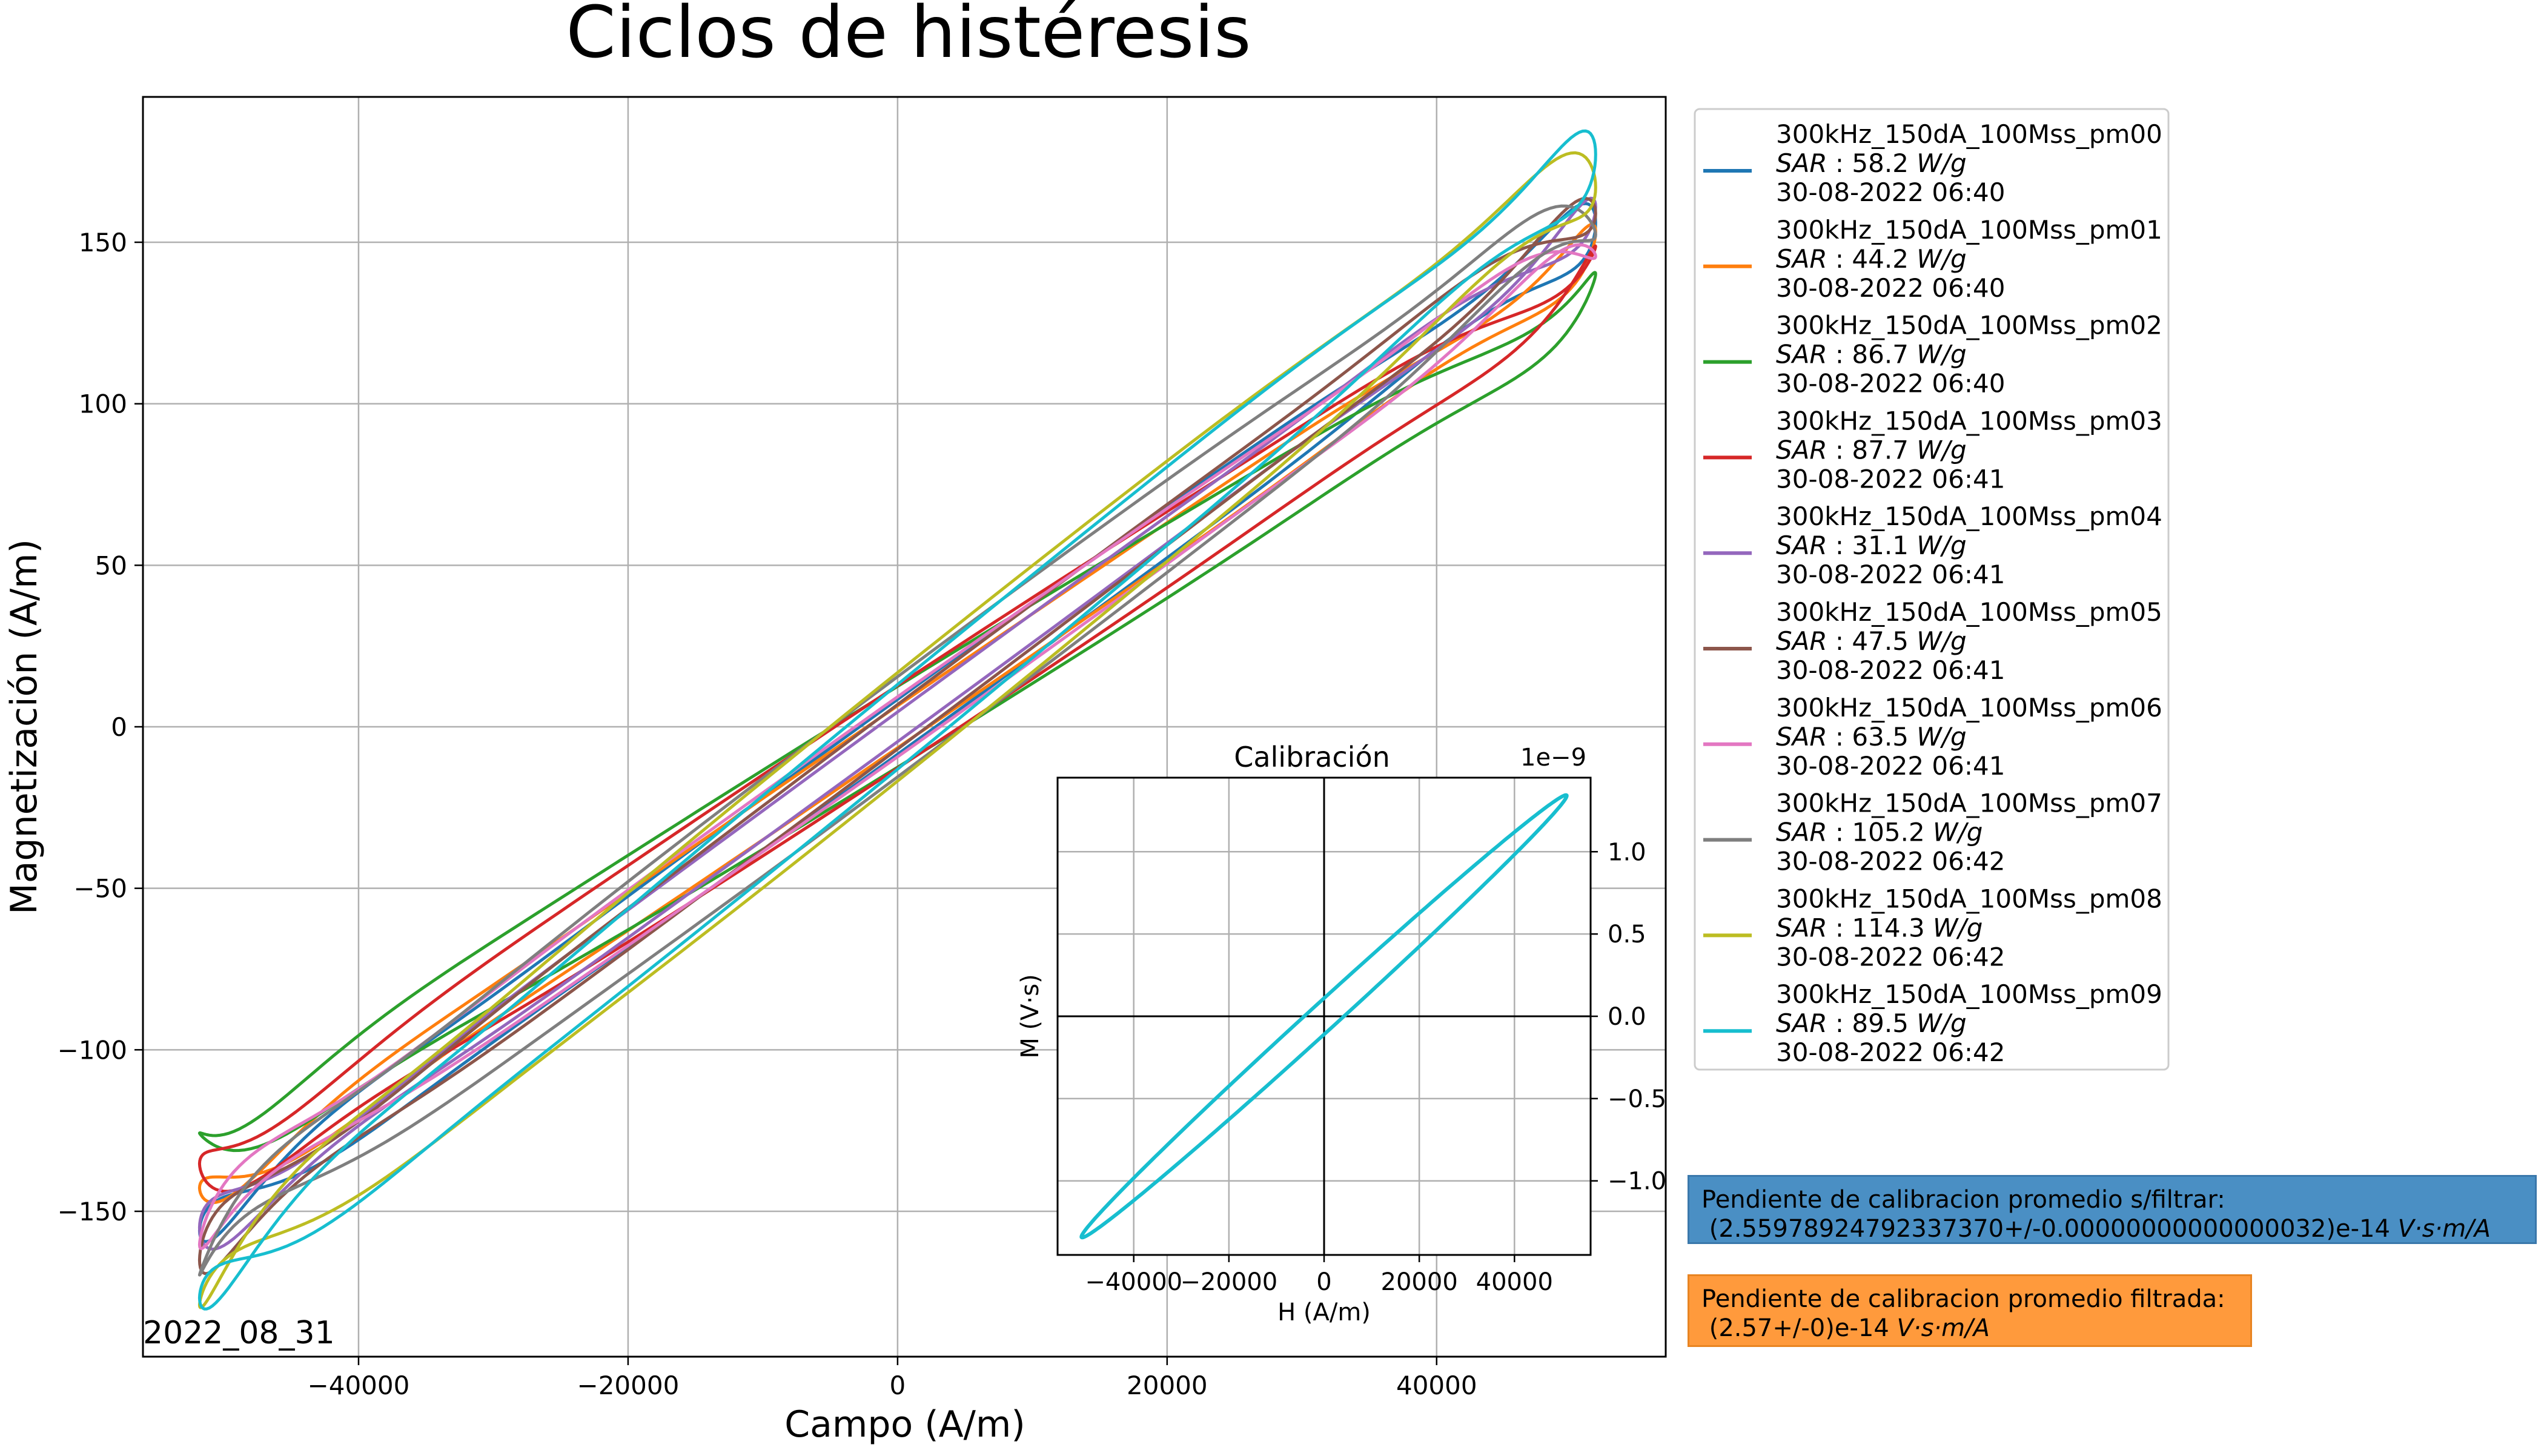 This screenshot has height=1456, width=2544. What do you see at coordinates (24, 727) in the screenshot?
I see `y-axis-label: Magnetización (A/m)` at bounding box center [24, 727].